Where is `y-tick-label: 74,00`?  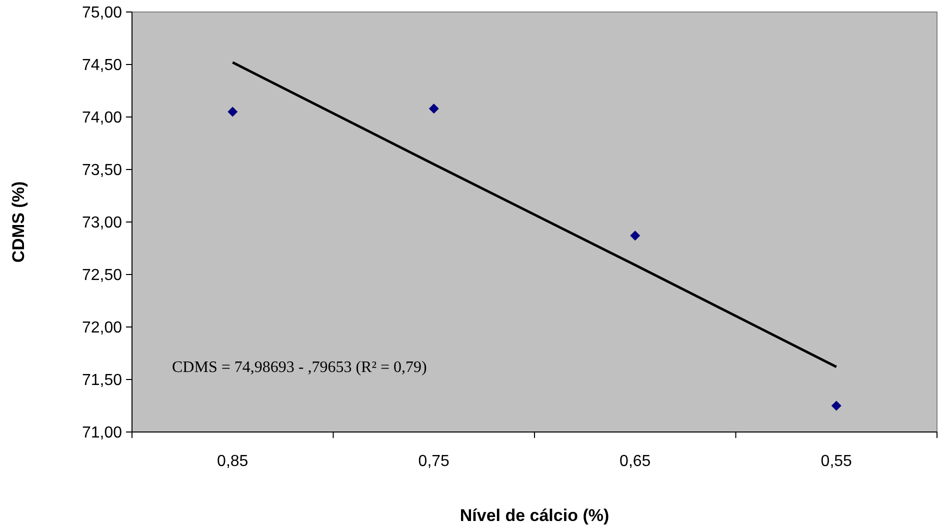 y-tick-label: 74,00 is located at coordinates (102, 118).